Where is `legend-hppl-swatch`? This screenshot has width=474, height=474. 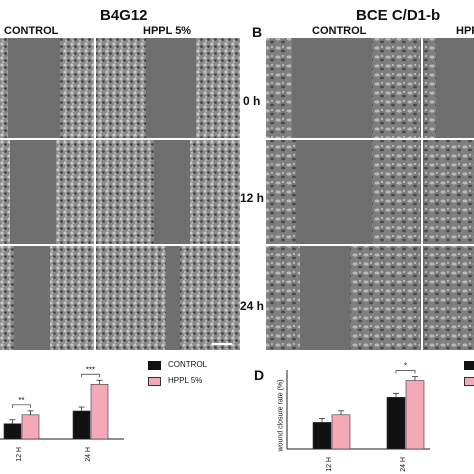 legend-hppl-swatch is located at coordinates (154, 381).